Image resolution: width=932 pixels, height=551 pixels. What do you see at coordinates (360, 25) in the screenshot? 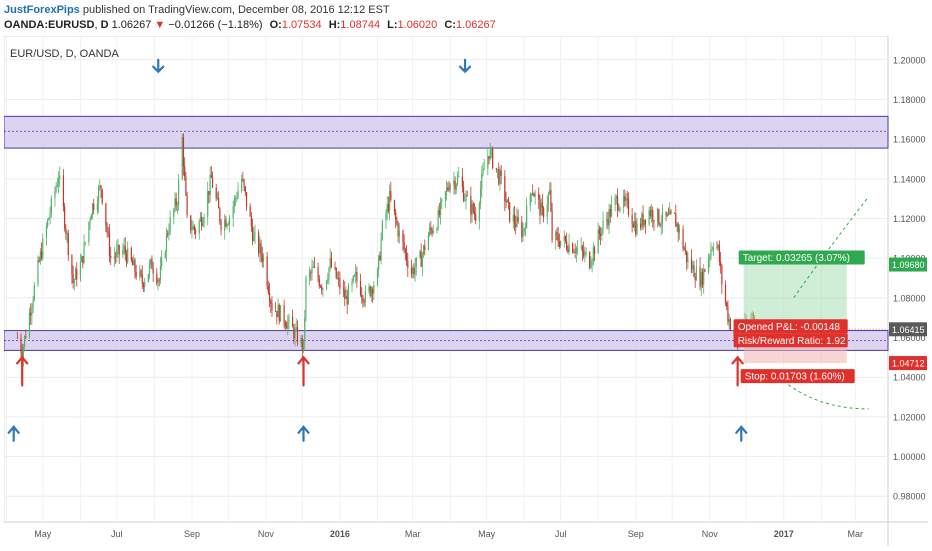
I see `high-value: 1.08744` at bounding box center [360, 25].